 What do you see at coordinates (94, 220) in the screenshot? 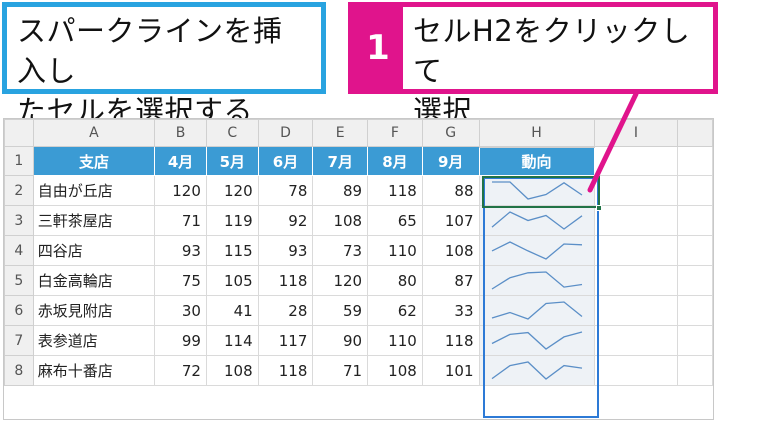
I see `branch-name-cell: 三軒茶屋店` at bounding box center [94, 220].